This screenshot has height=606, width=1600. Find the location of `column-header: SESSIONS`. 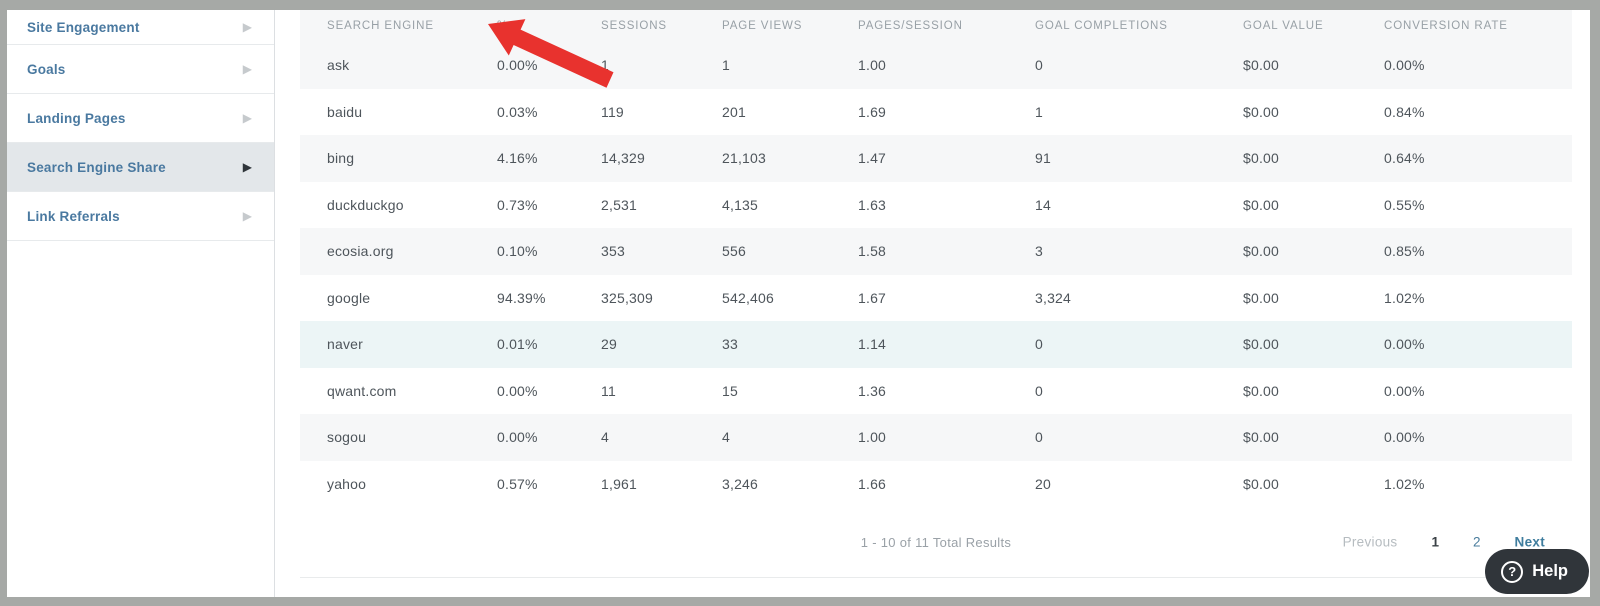

column-header: SESSIONS is located at coordinates (634, 26).